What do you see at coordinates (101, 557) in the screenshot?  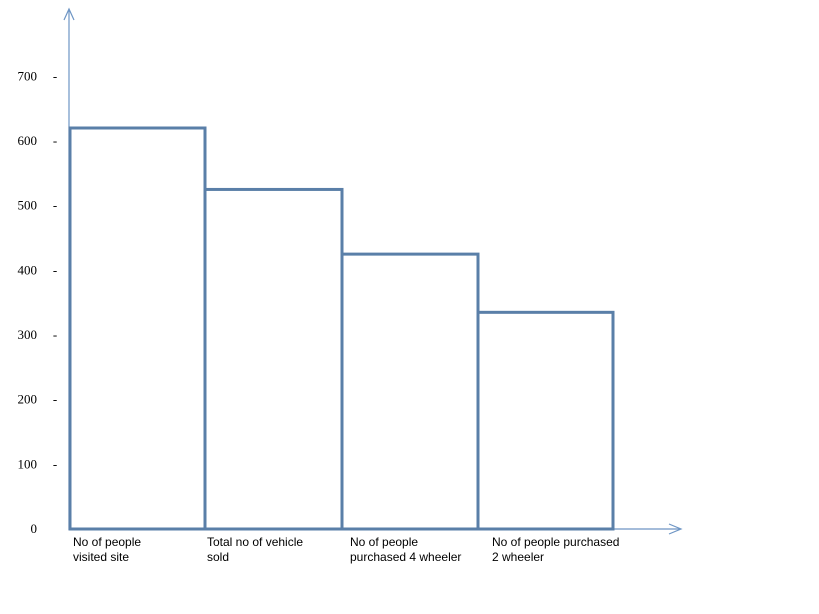 I see `x-category-label-line: visited site` at bounding box center [101, 557].